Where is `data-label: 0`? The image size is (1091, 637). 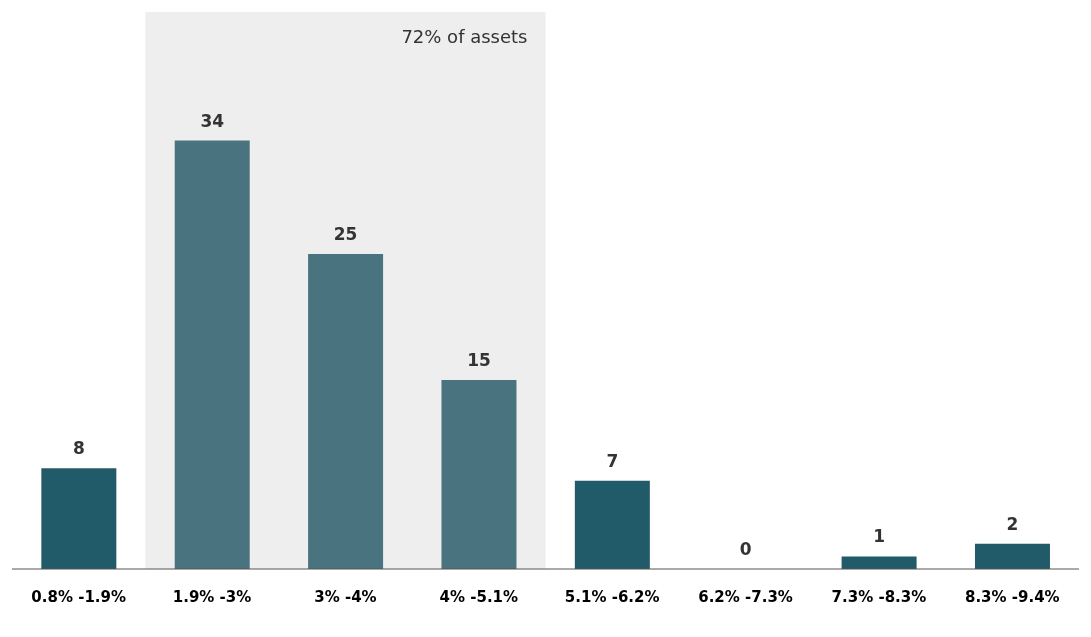 data-label: 0 is located at coordinates (745, 548).